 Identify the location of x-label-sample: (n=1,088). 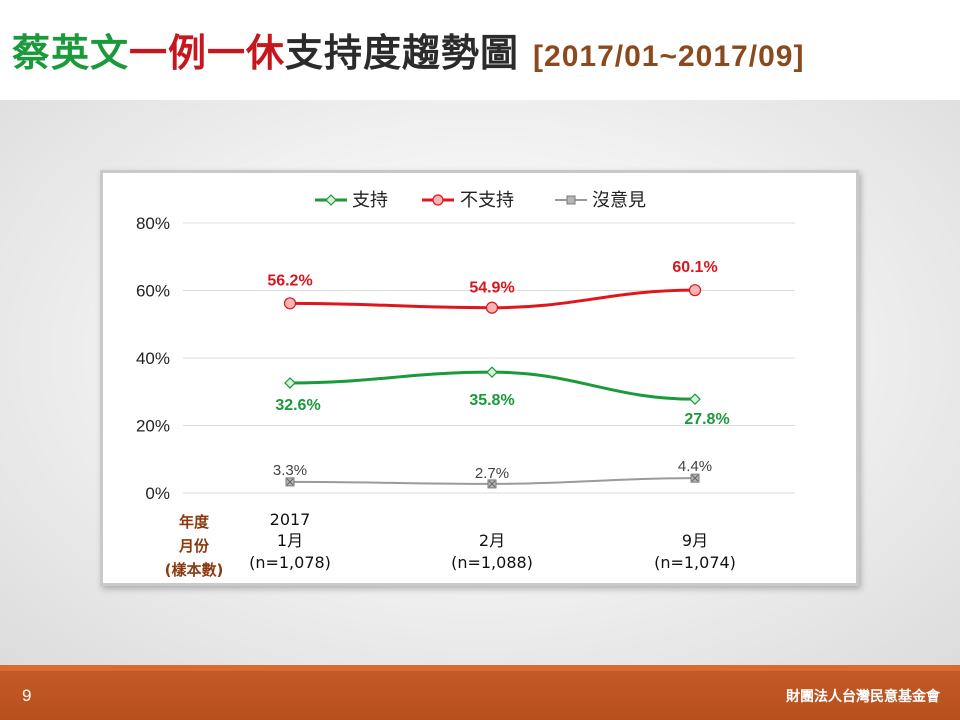
(492, 562).